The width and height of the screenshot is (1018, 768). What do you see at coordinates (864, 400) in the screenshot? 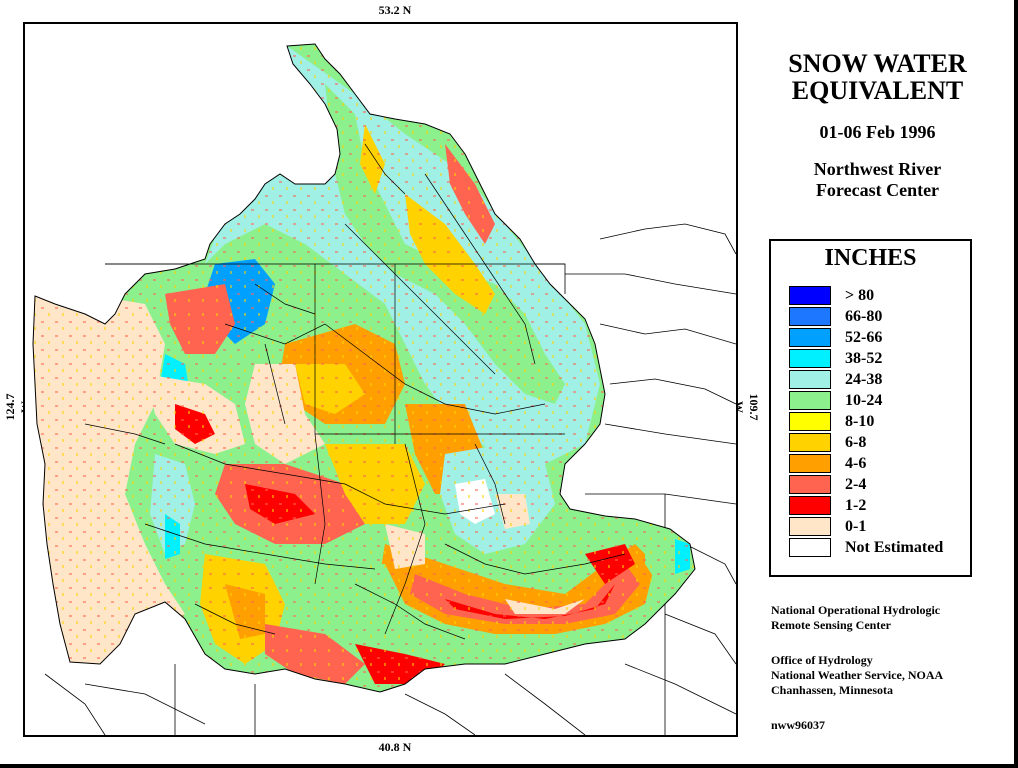
I see `legend-label: 10-24` at bounding box center [864, 400].